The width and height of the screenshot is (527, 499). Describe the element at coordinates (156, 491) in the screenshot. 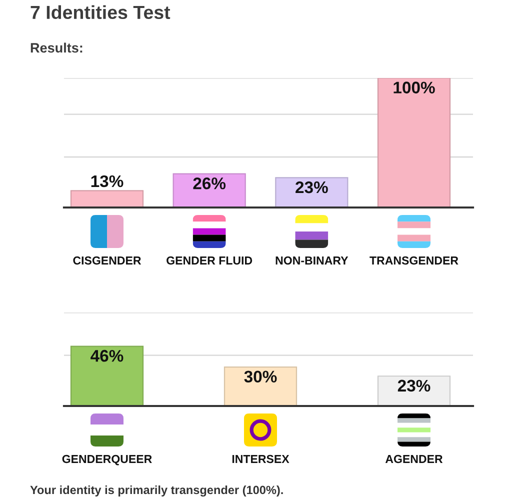

I see `text: Your identity is primarily transgender (100%).` at that location.